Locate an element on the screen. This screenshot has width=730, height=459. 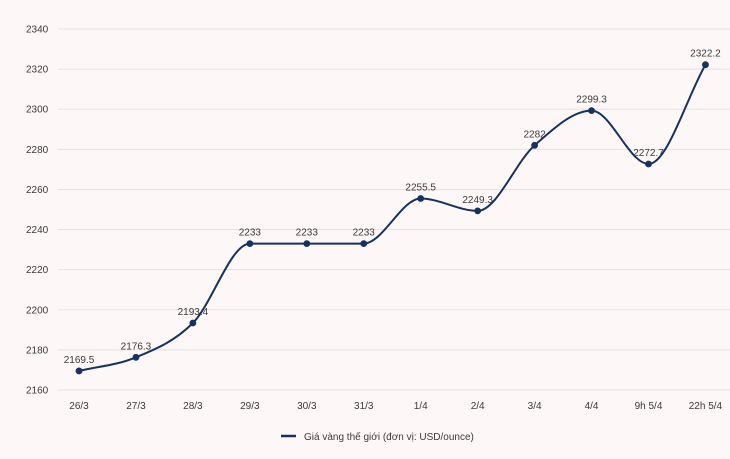
legend: Giá vàng thế giới (đơn vị: USD/ounce) is located at coordinates (377, 437).